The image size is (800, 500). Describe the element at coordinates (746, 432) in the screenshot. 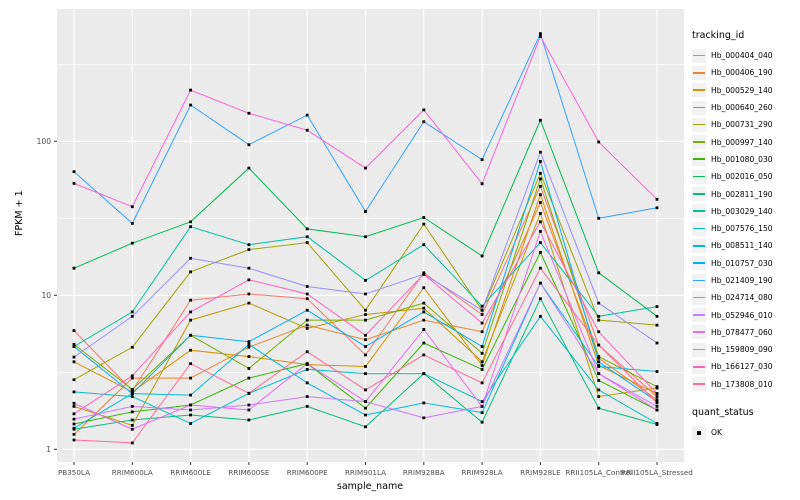

I see `quant-status-item: OK` at that location.